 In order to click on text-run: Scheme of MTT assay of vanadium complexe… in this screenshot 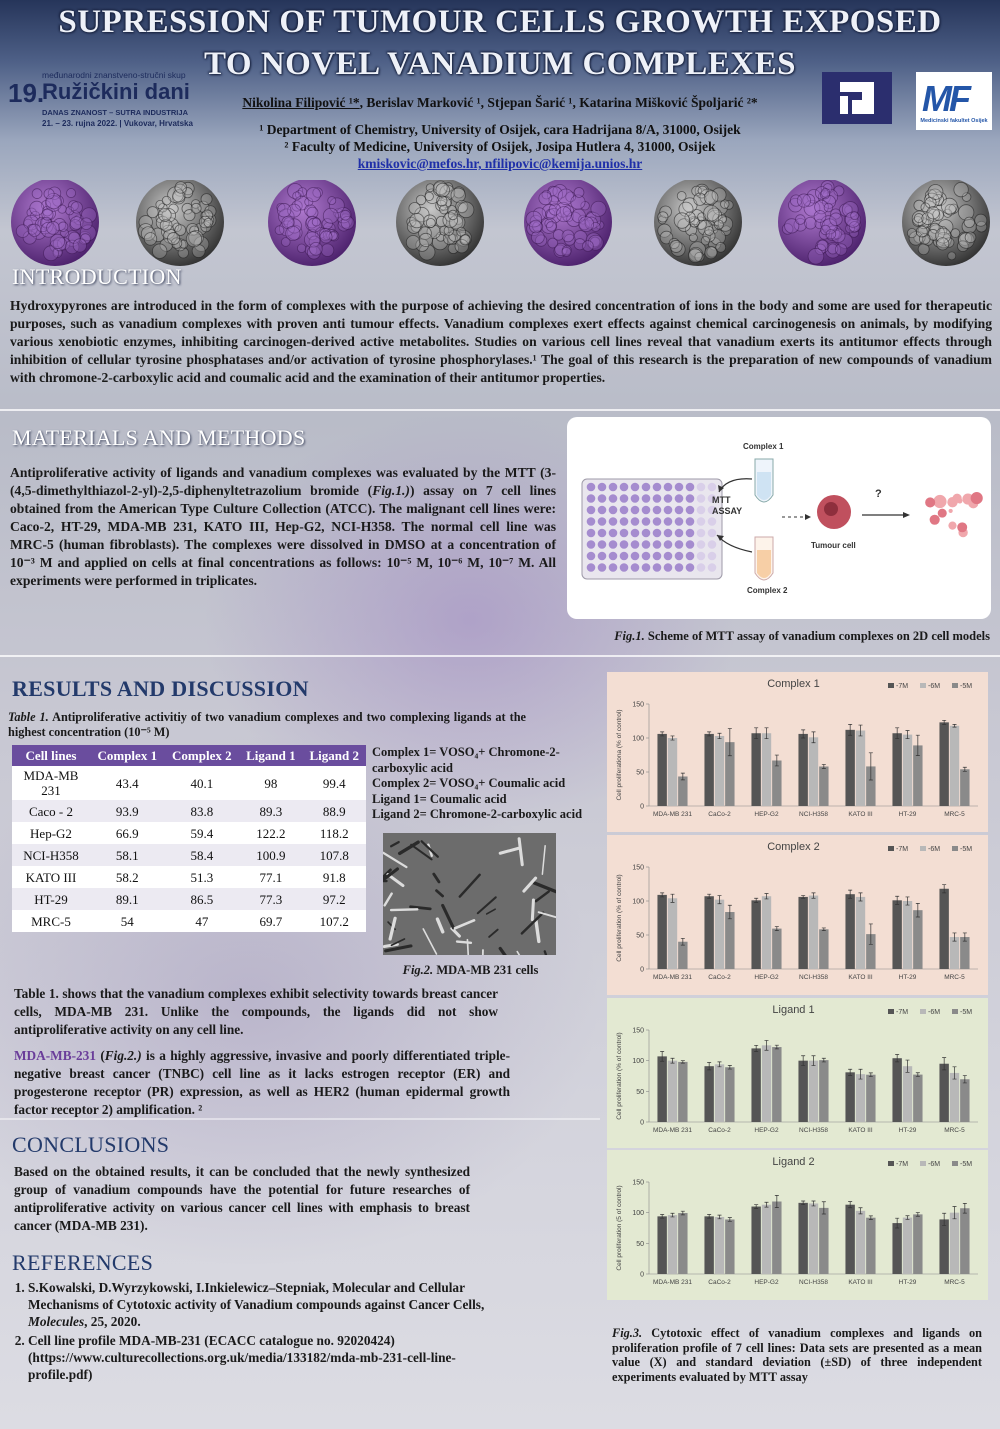, I will do `click(817, 636)`.